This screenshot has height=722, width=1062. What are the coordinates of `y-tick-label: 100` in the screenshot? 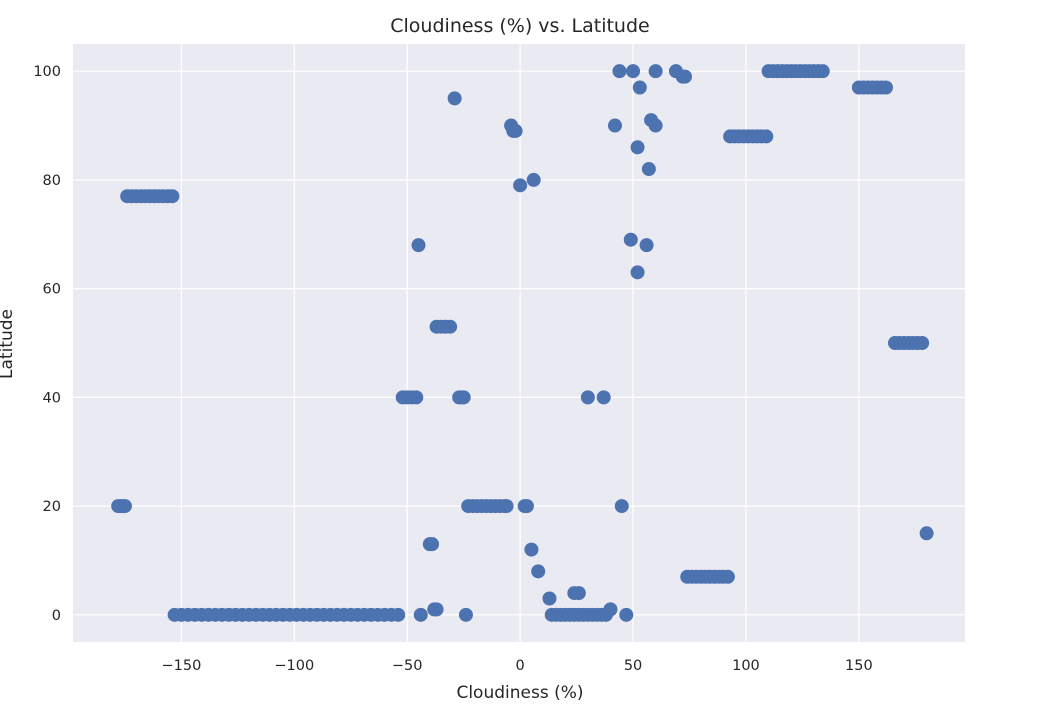 It's located at (47, 72).